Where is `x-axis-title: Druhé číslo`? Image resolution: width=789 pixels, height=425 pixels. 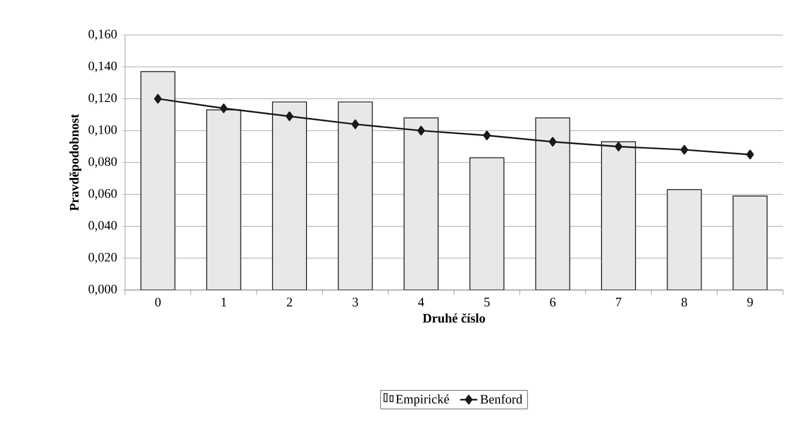
x-axis-title: Druhé číslo is located at coordinates (453, 318).